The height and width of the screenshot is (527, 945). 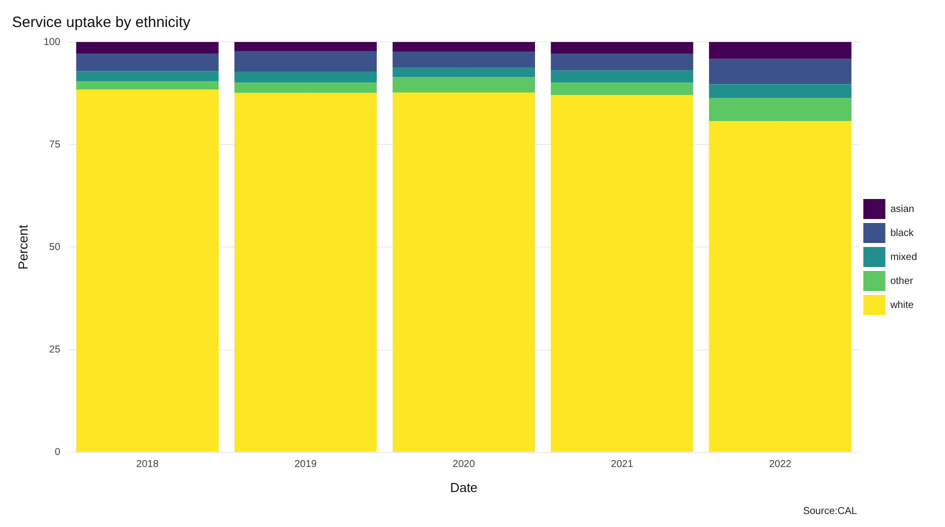 I want to click on x-axis-title: Date, so click(x=464, y=487).